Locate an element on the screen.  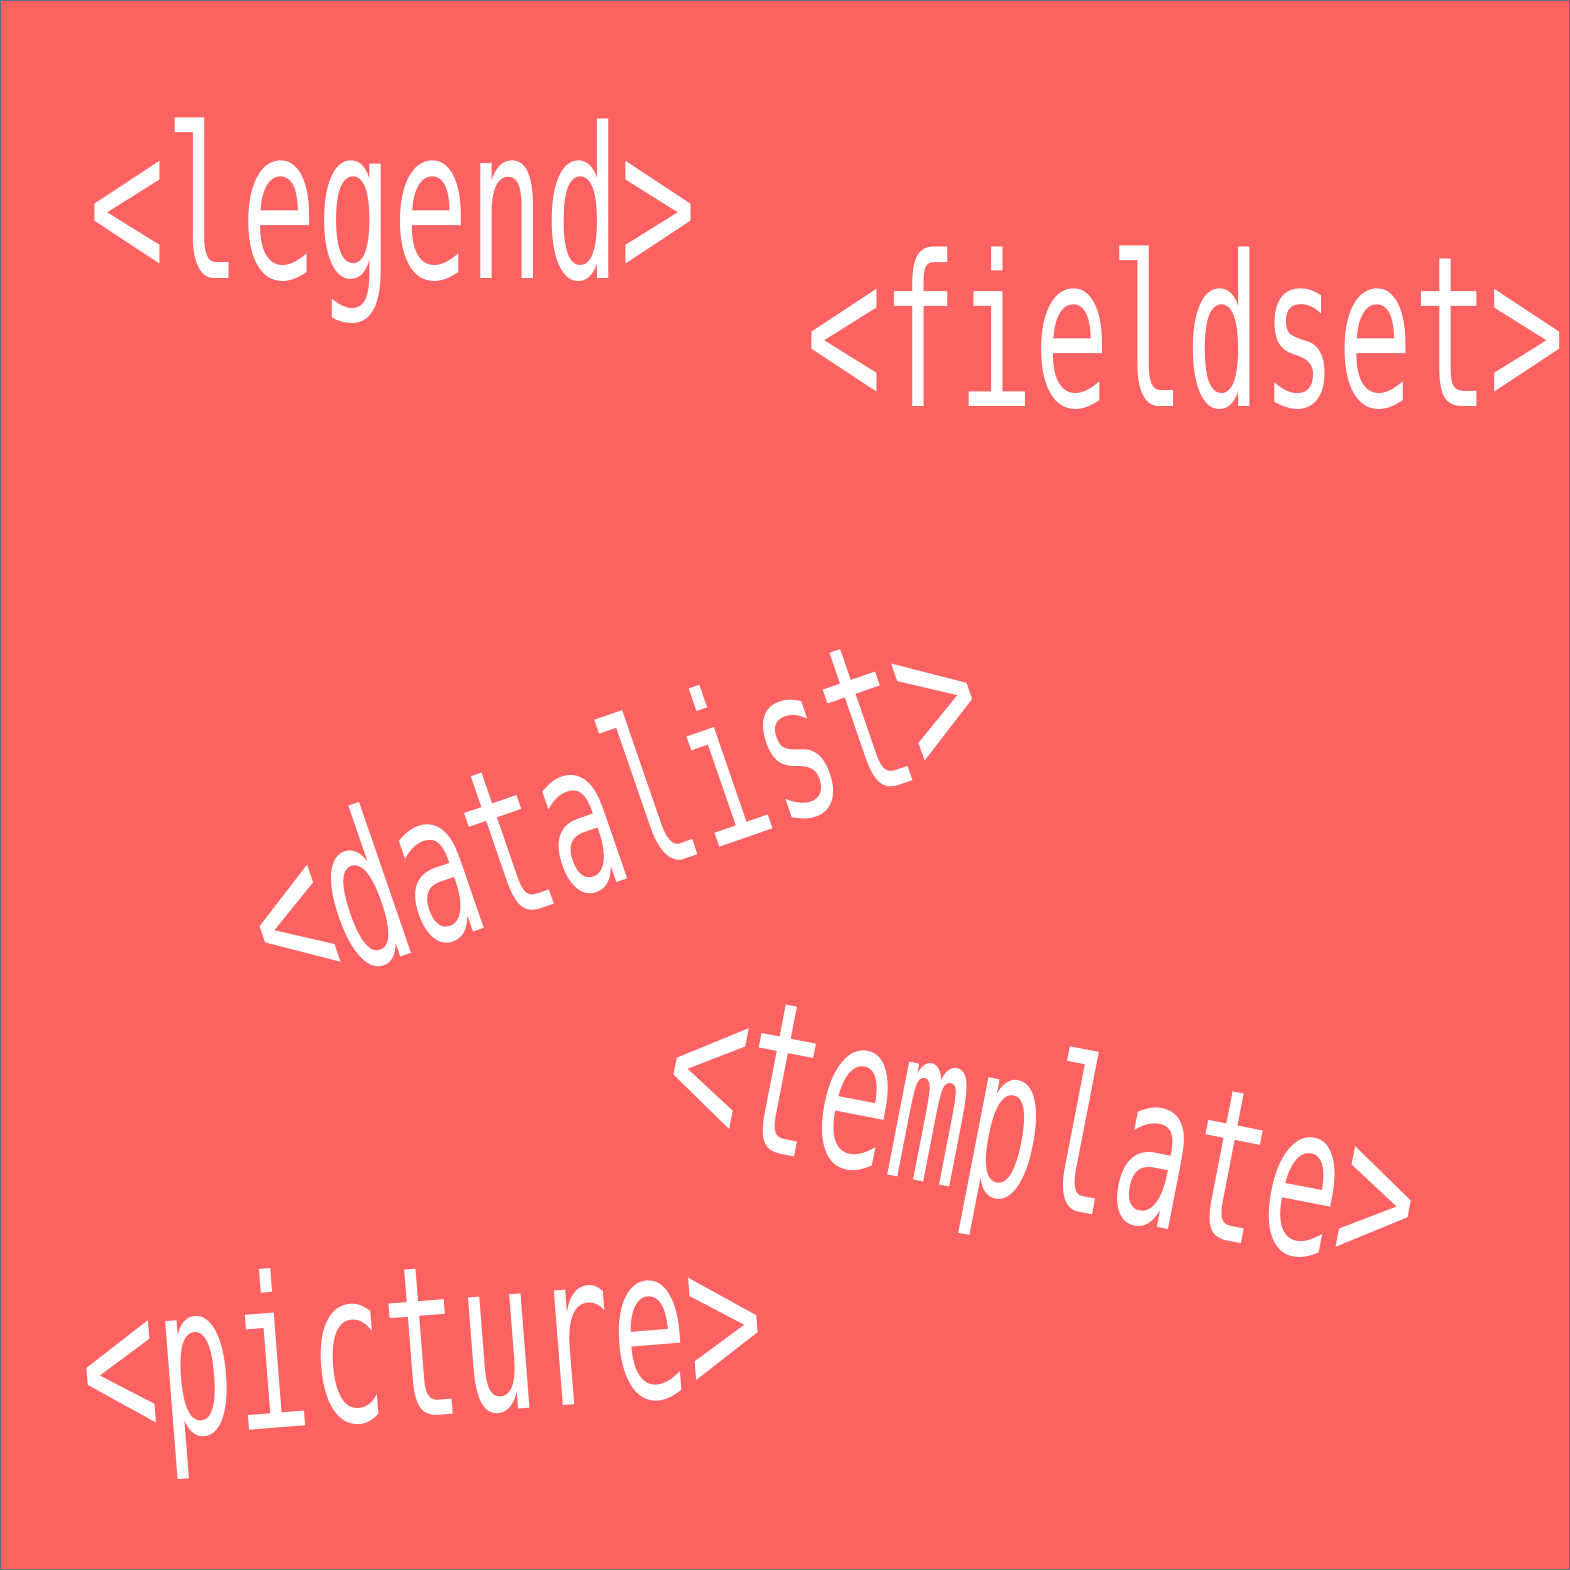
tag-legend: <legend> is located at coordinates (392, 205).